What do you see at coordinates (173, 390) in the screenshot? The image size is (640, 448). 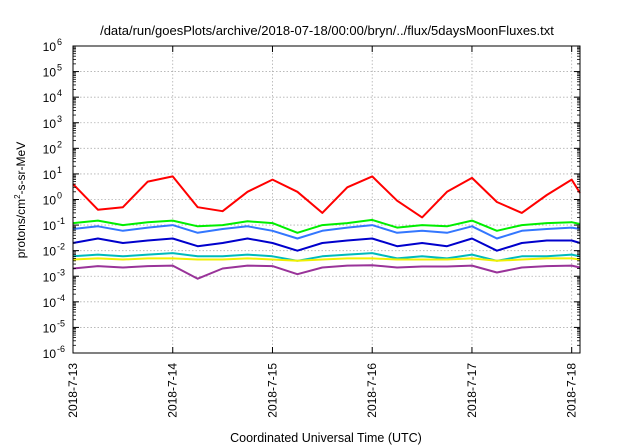 I see `x-tick-label: 2018-7-14` at bounding box center [173, 390].